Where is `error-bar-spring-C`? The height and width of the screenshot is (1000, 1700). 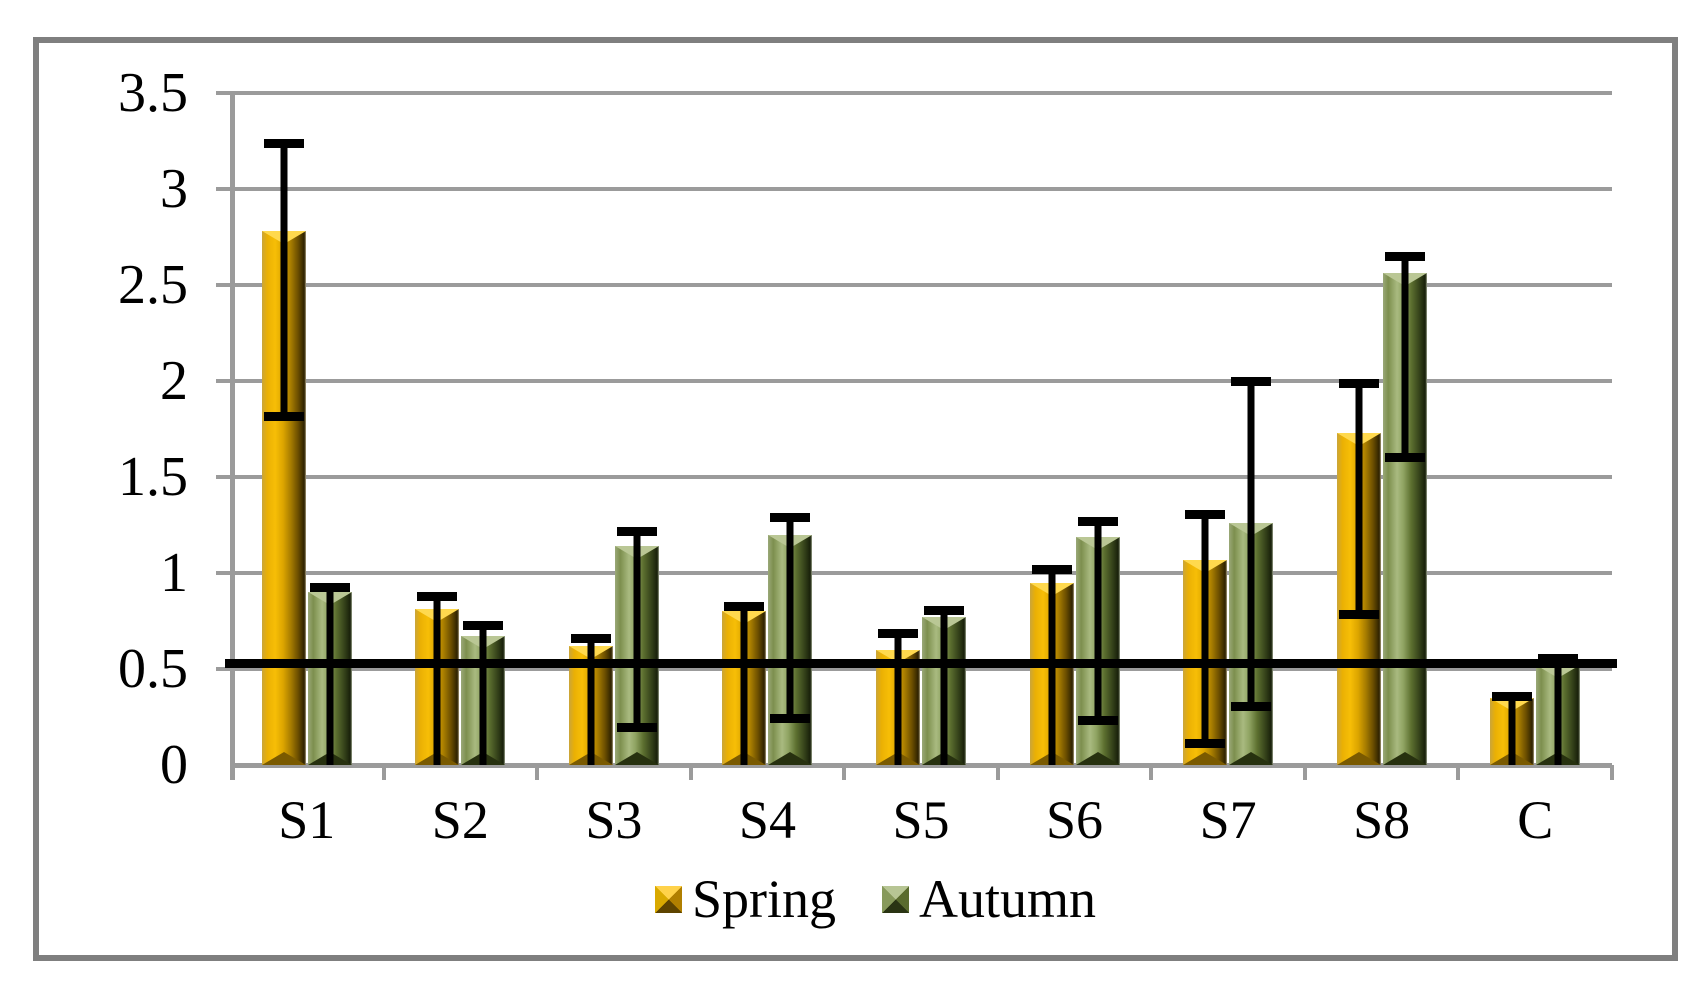
error-bar-spring-C is located at coordinates (1512, 728).